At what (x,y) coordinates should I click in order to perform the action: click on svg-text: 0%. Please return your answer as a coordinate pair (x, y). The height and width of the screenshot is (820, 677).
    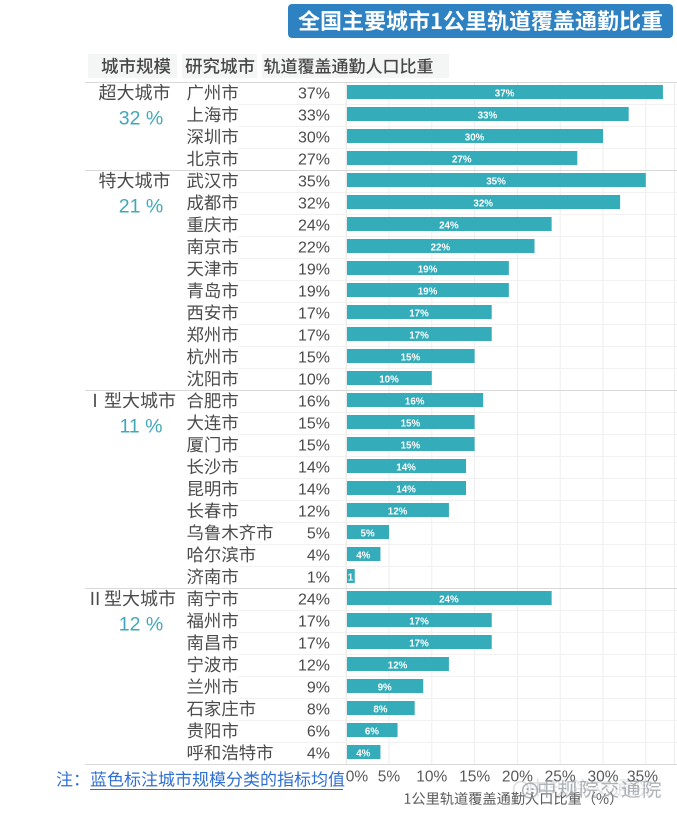
    Looking at the image, I should click on (357, 777).